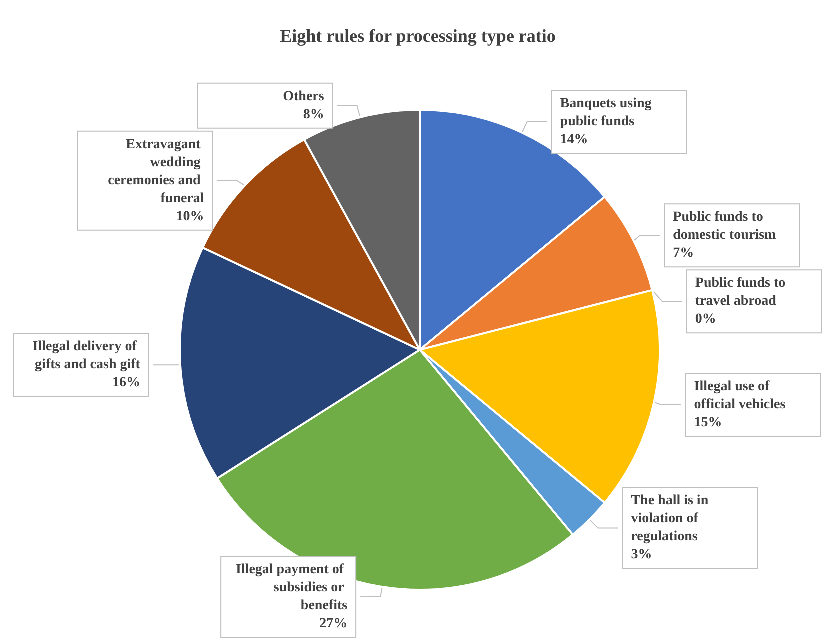  I want to click on slice-label: Banquets using public funds, so click(608, 113).